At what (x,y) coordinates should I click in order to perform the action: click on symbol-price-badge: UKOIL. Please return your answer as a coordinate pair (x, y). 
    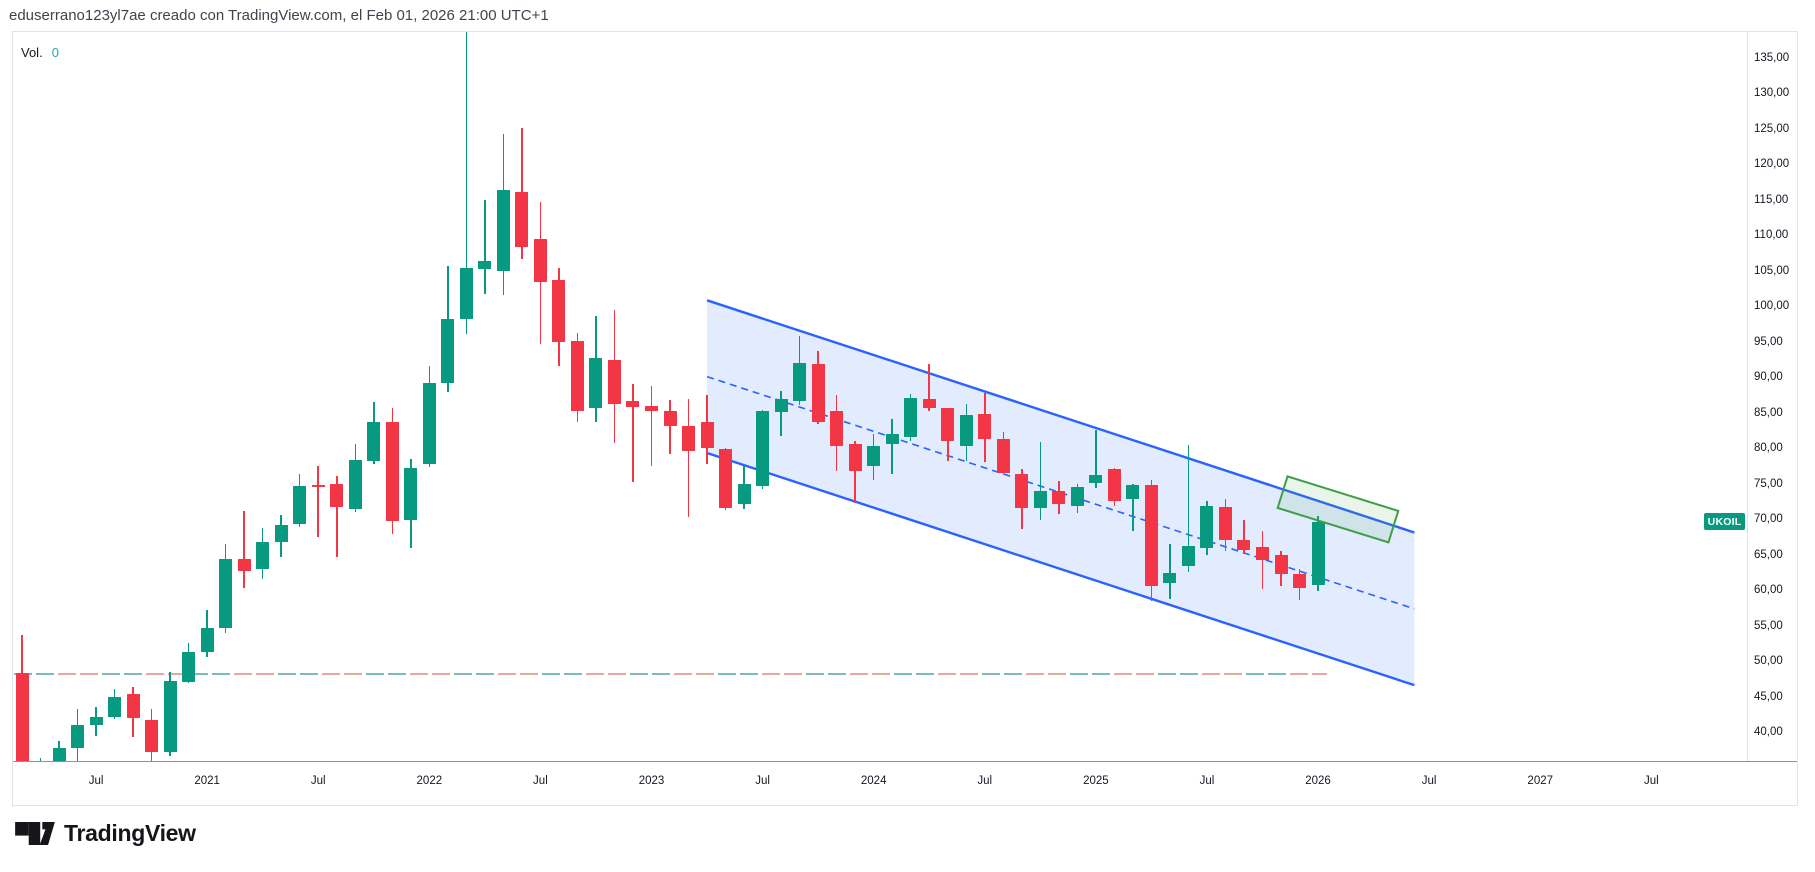
    Looking at the image, I should click on (1724, 522).